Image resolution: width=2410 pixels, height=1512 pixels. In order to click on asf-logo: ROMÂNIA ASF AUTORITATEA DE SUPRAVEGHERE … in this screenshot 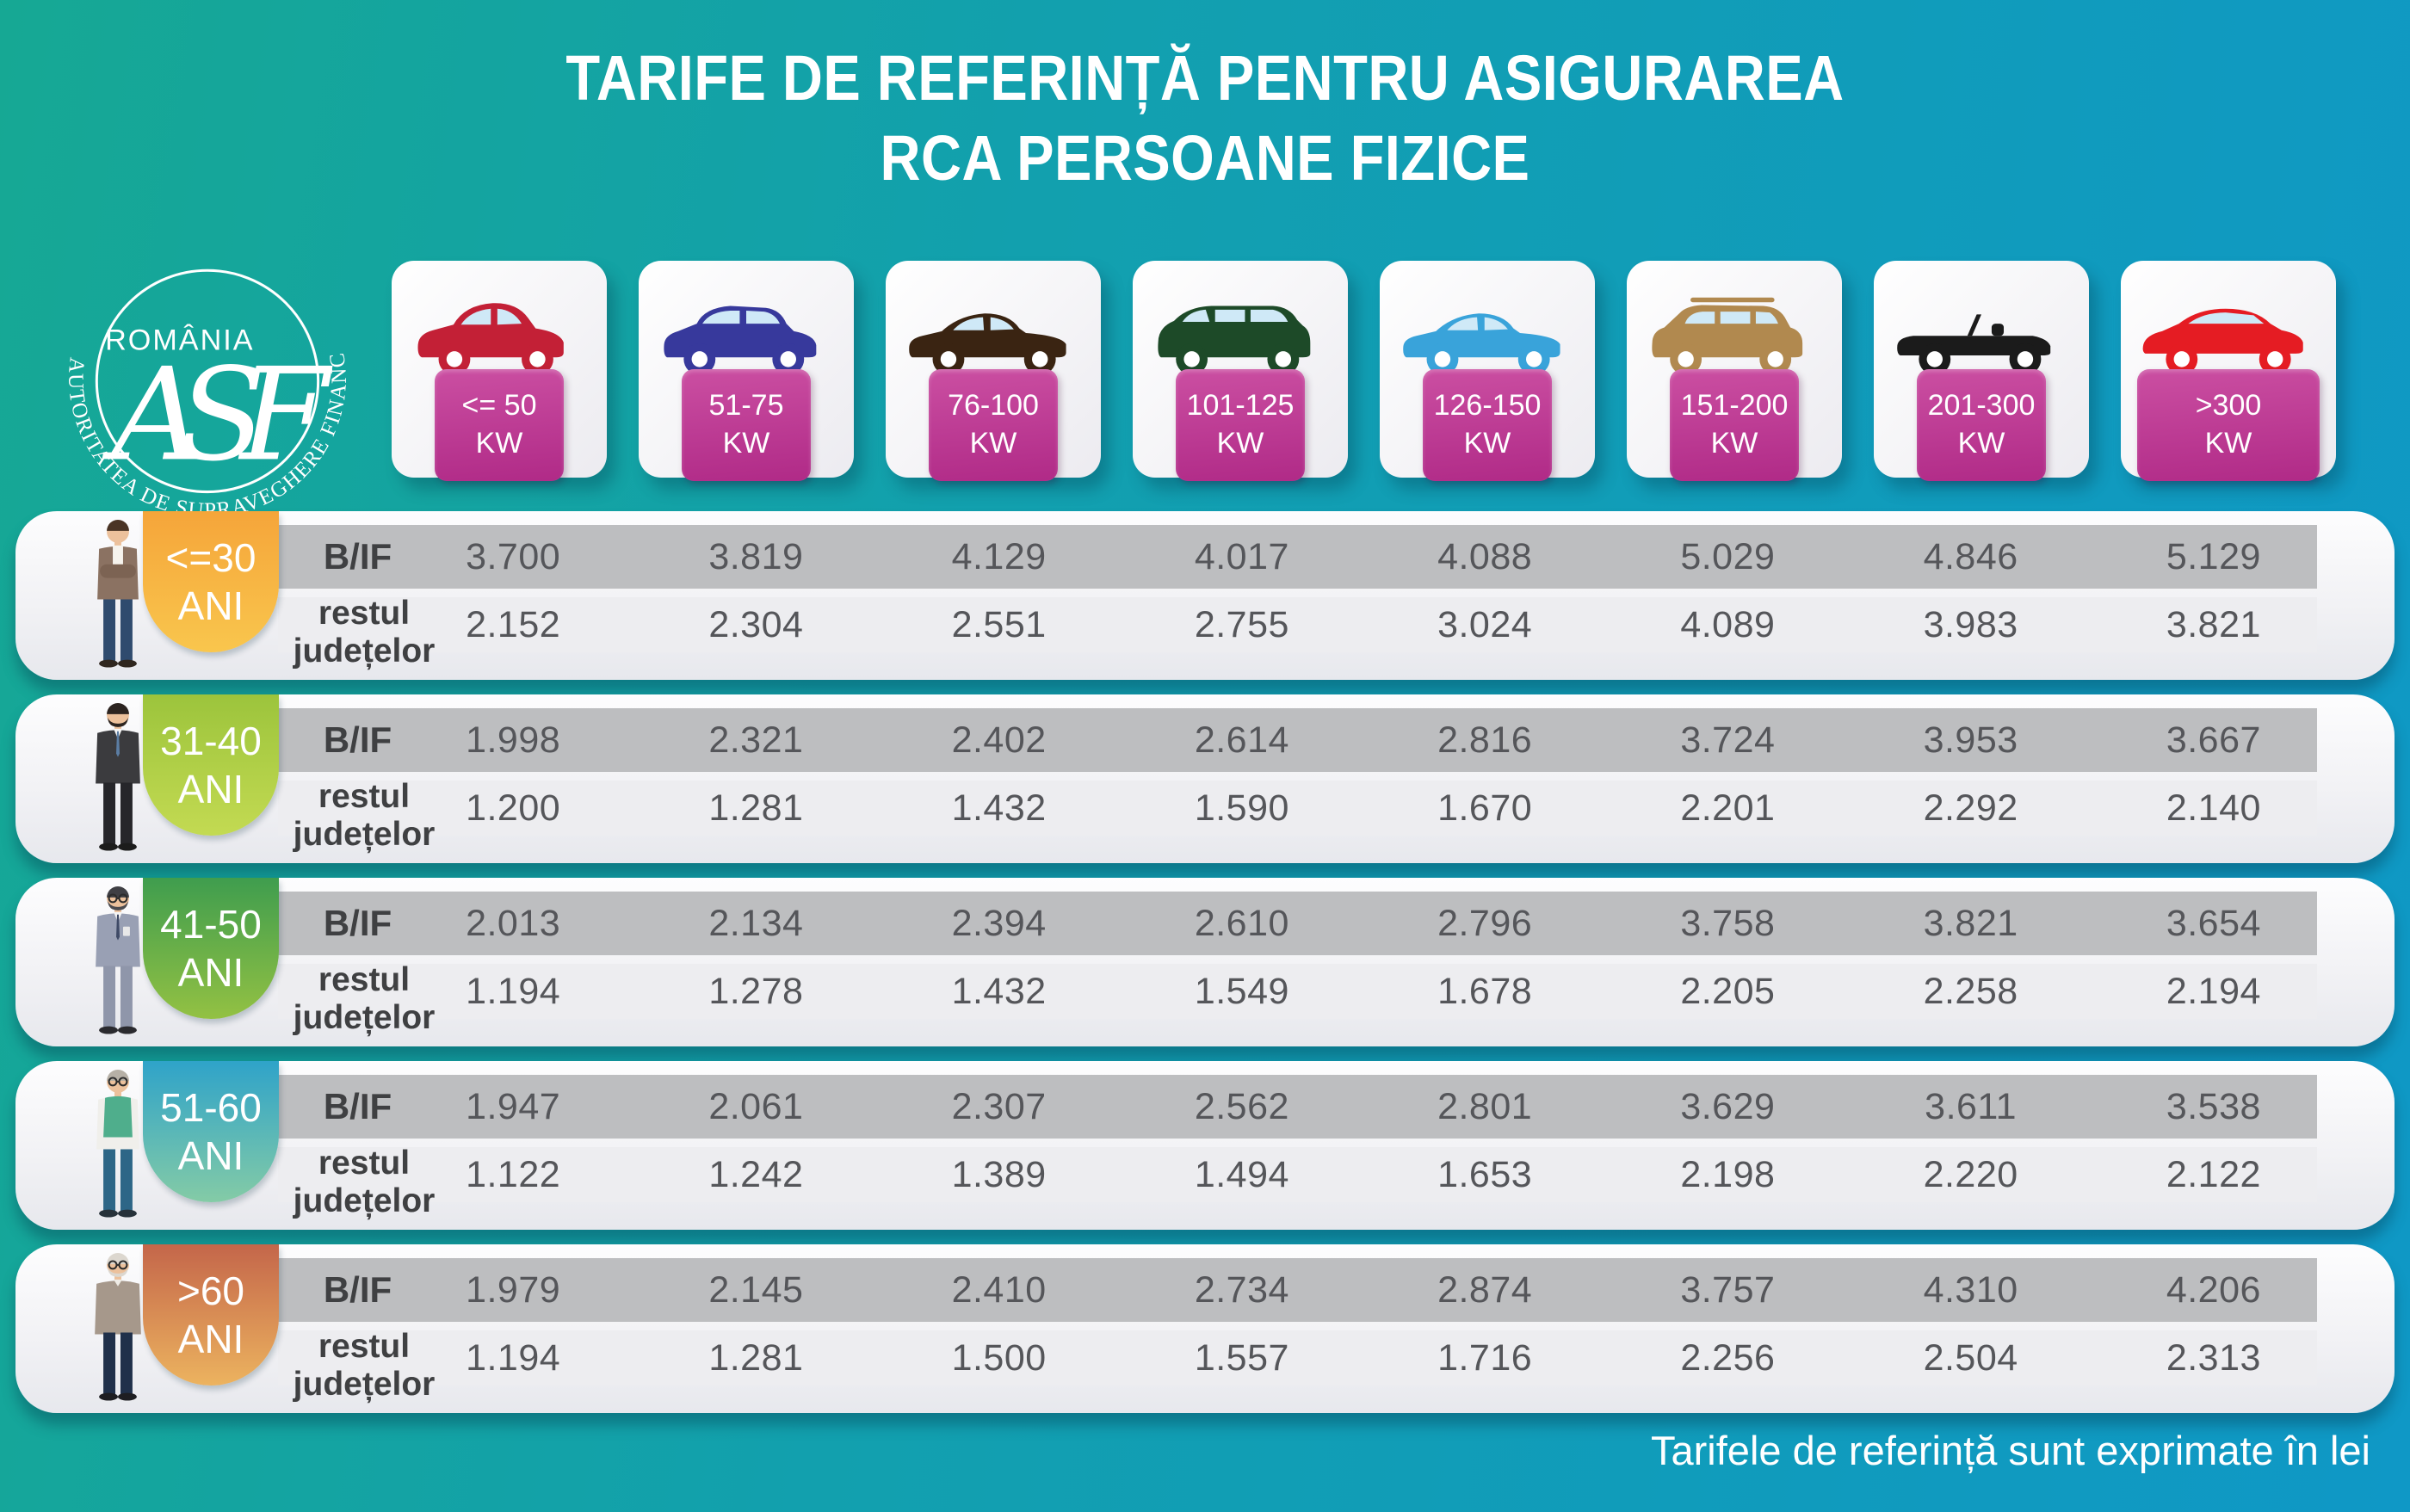, I will do `click(207, 387)`.